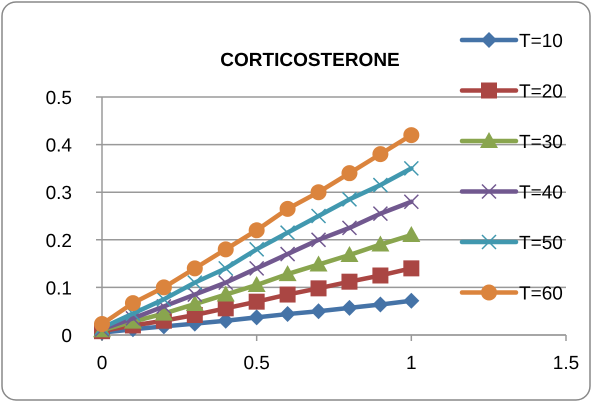 Image resolution: width=592 pixels, height=402 pixels. I want to click on y-tick-label: 0.4, so click(59, 146).